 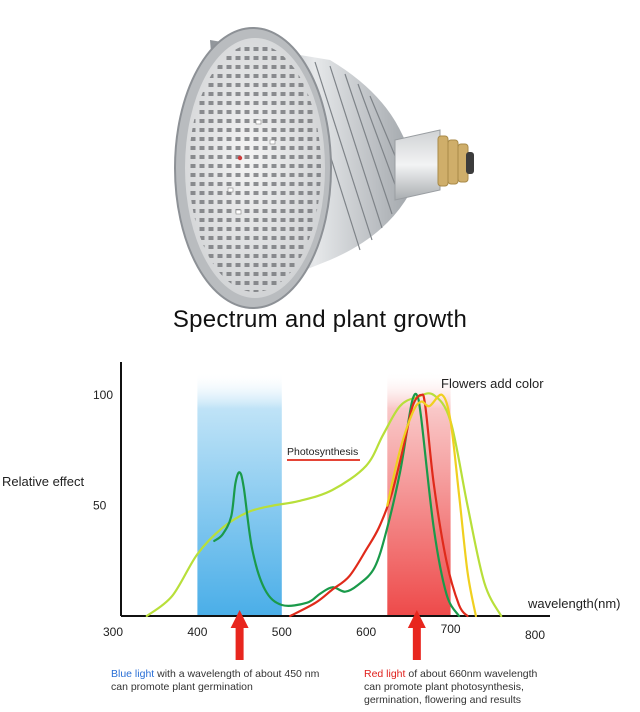 What do you see at coordinates (320, 319) in the screenshot?
I see `page-title: Spectrum and plant growth` at bounding box center [320, 319].